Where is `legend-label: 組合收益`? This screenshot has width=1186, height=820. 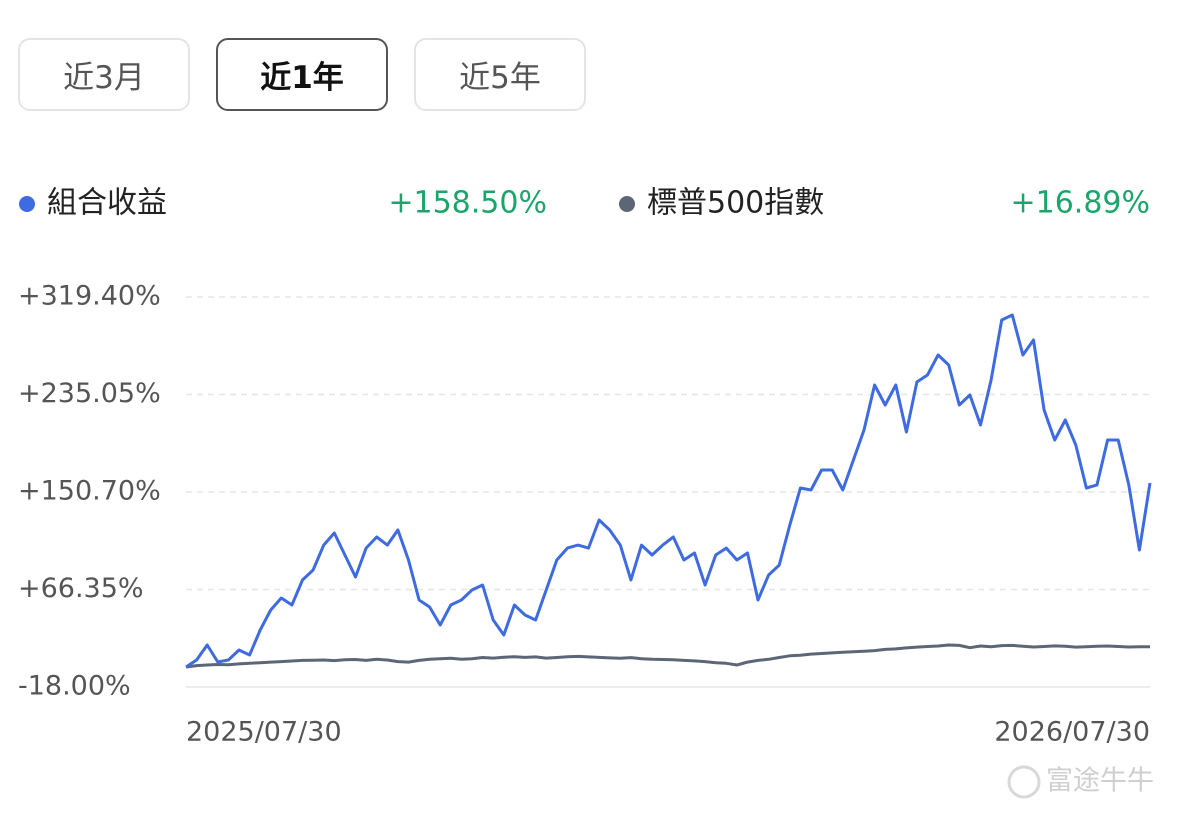
legend-label: 組合收益 is located at coordinates (107, 203).